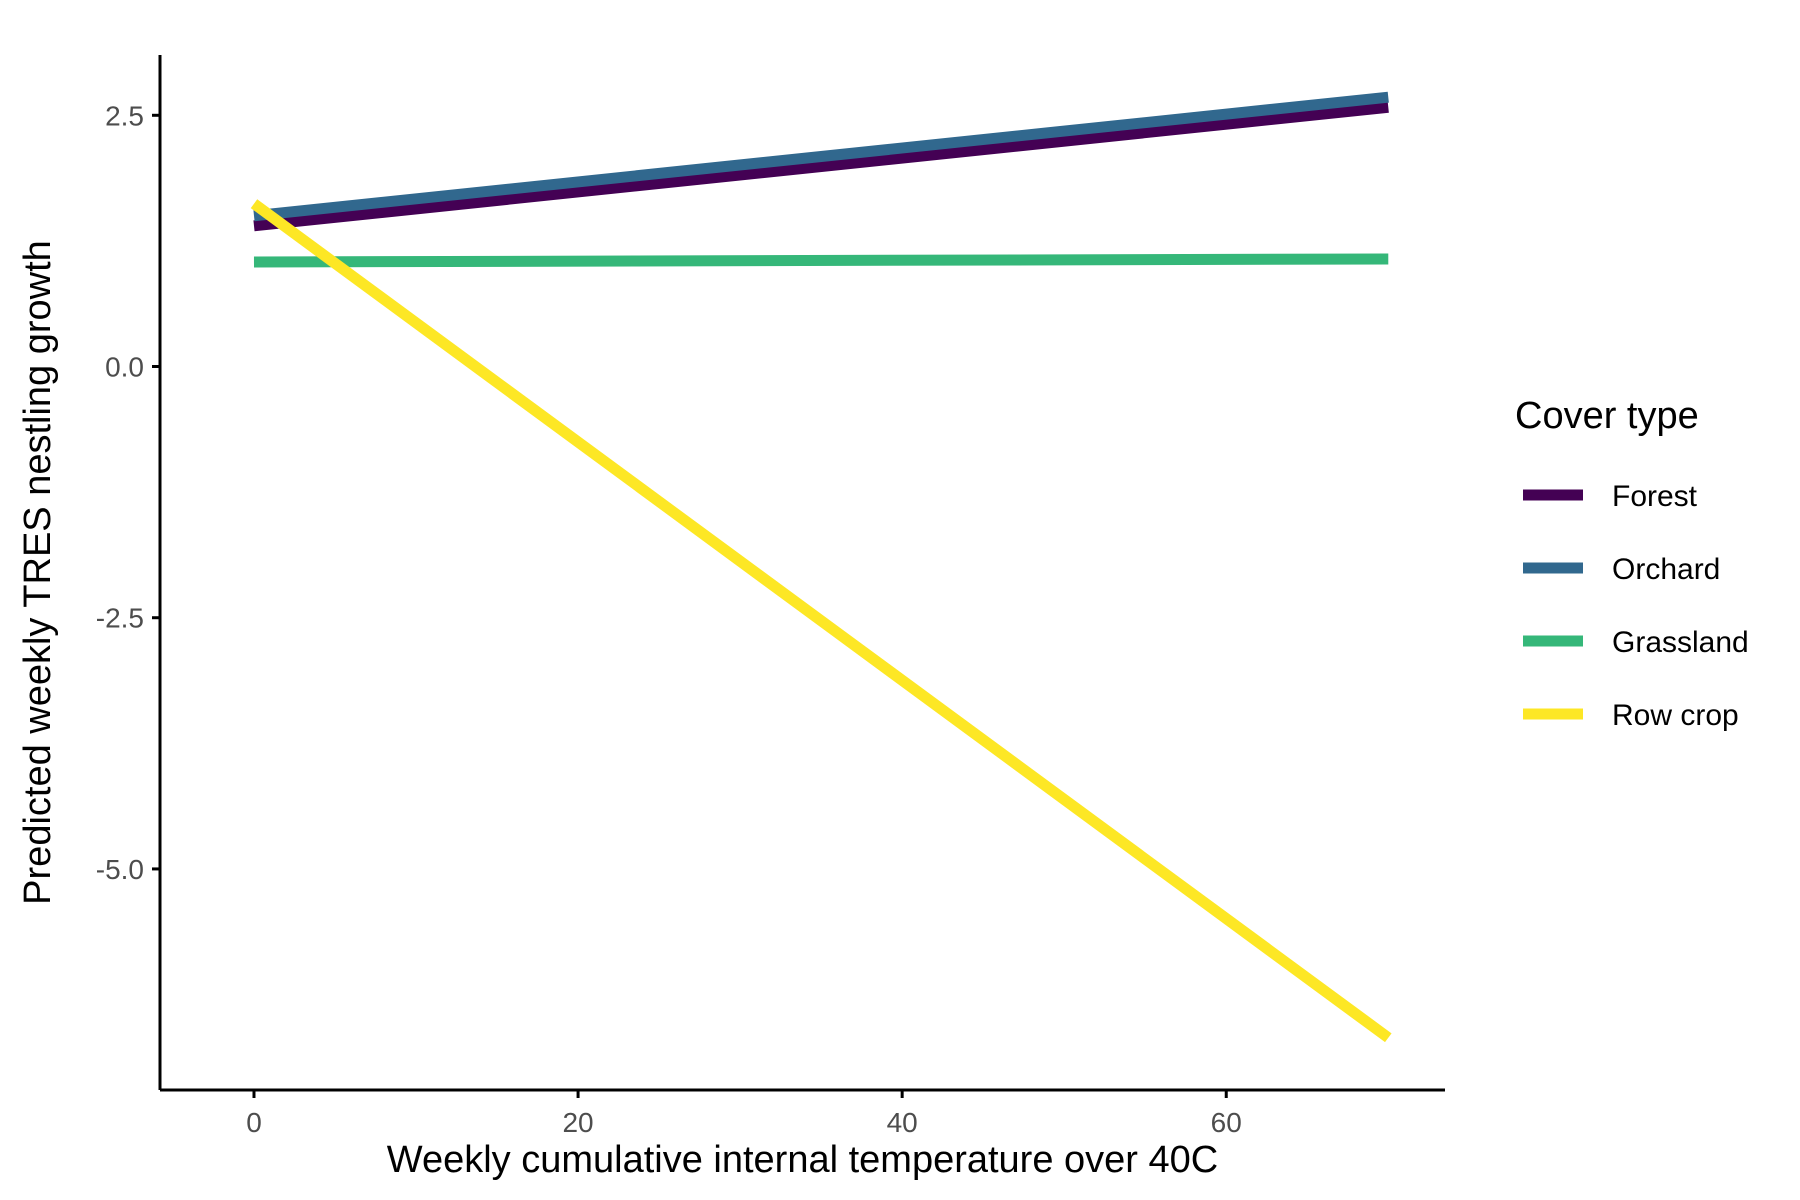 The image size is (1800, 1200). What do you see at coordinates (120, 869) in the screenshot?
I see `y-tick-label: -5.0` at bounding box center [120, 869].